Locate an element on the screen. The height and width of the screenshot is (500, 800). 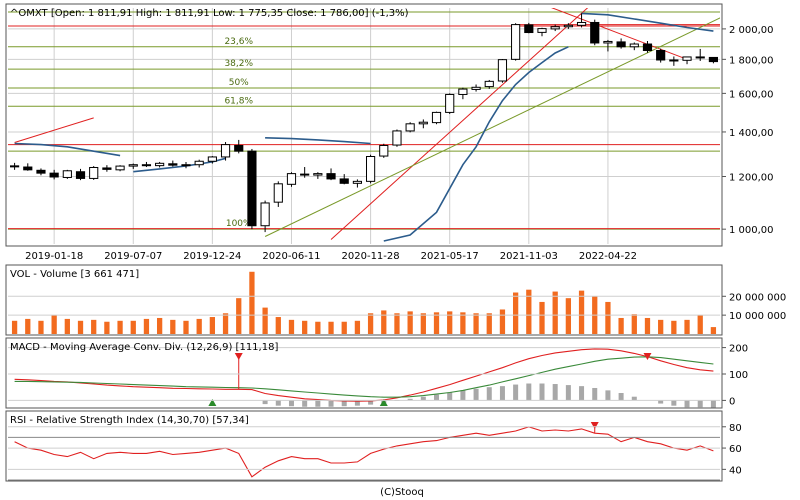
volume-tick-label: 20 000 000 is located at coordinates (757, 297).